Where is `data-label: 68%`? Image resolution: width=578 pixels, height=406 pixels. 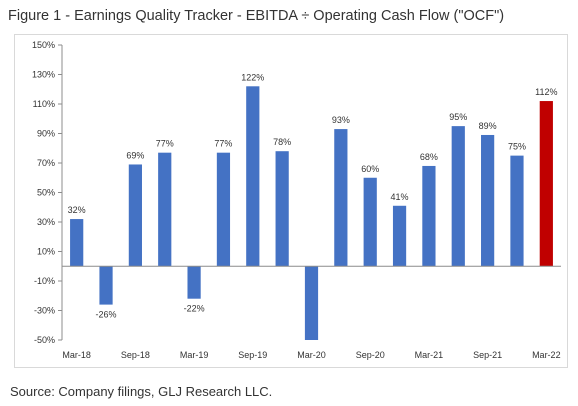 data-label: 68% is located at coordinates (429, 157).